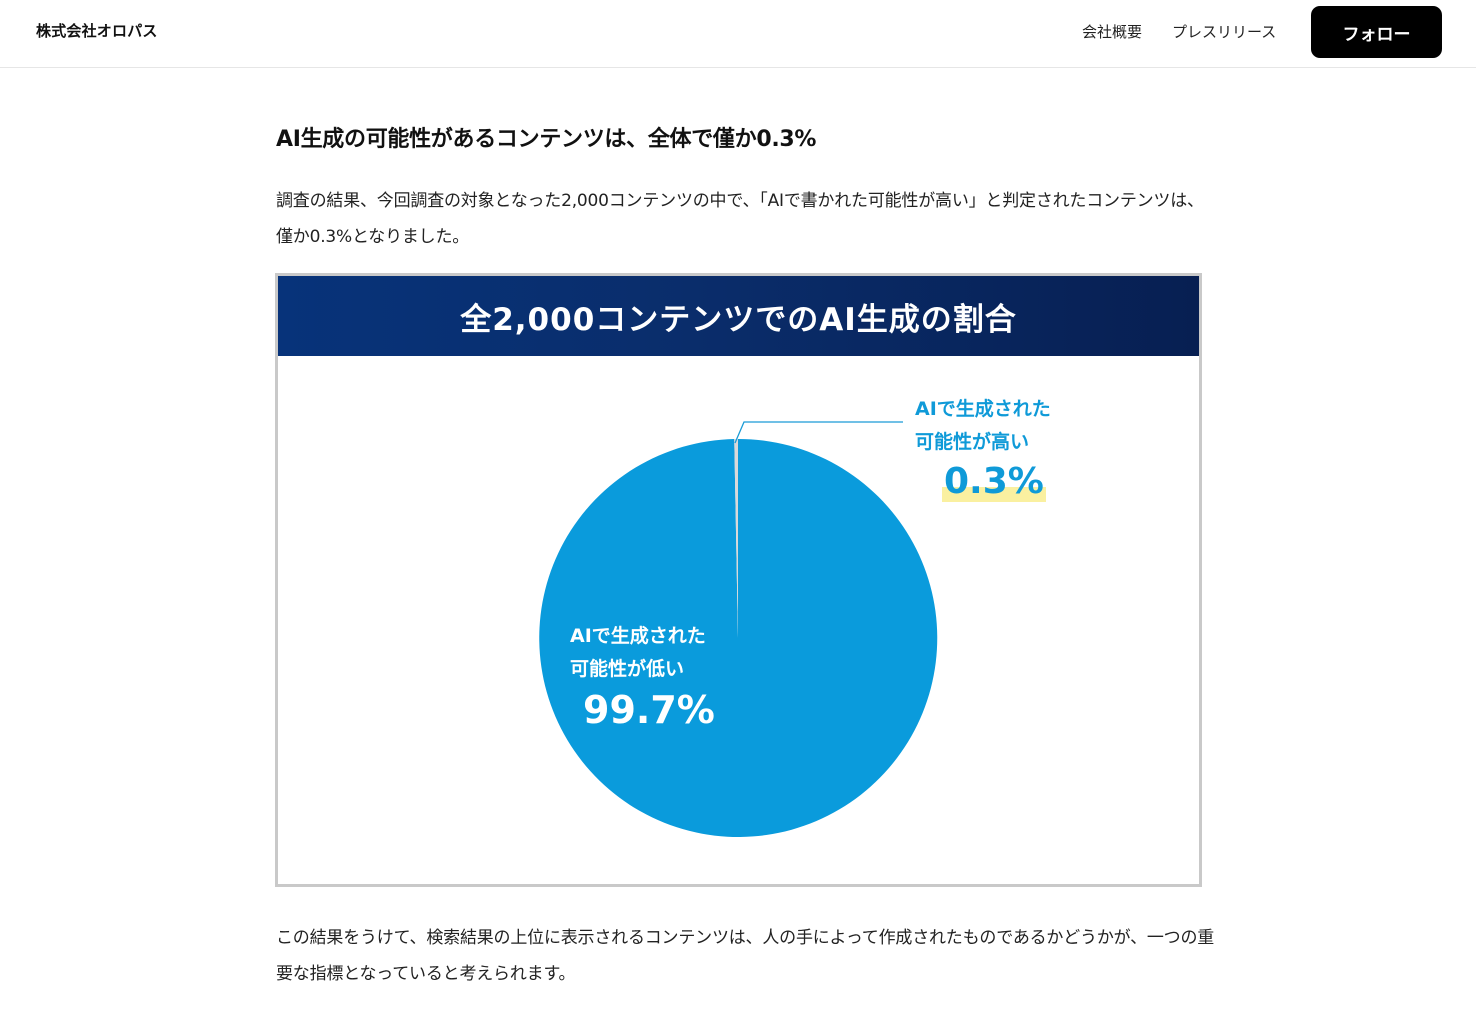  What do you see at coordinates (649, 710) in the screenshot?
I see `value-low-percentage: 99.7%` at bounding box center [649, 710].